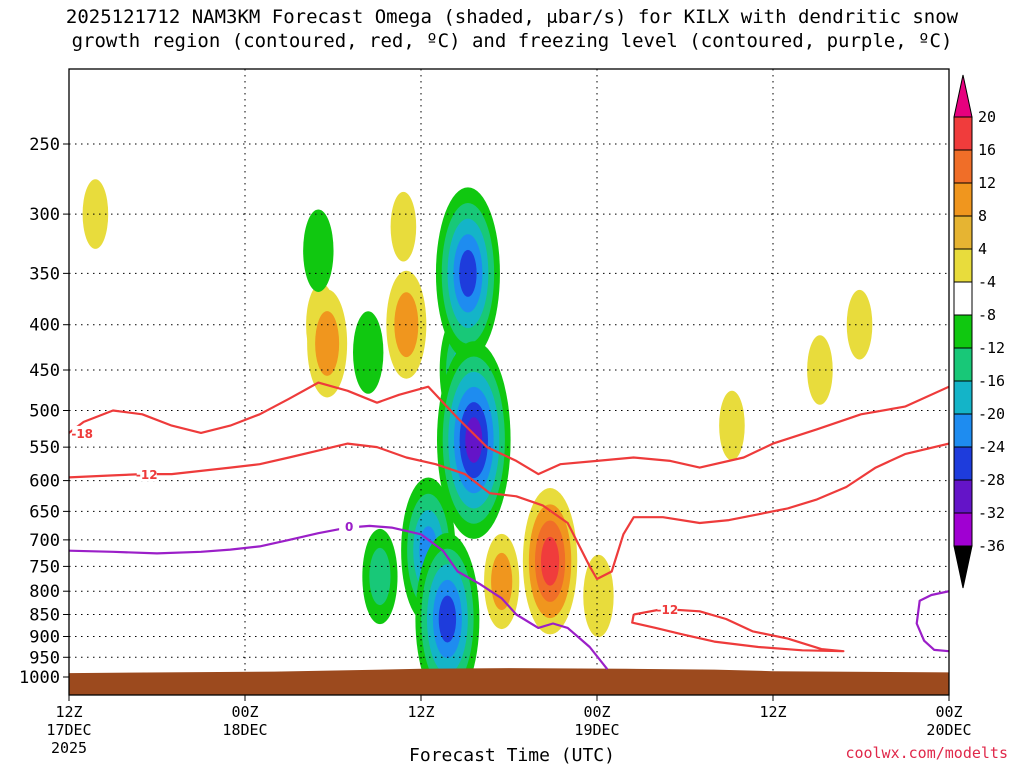 The image size is (1024, 768). What do you see at coordinates (982, 216) in the screenshot?
I see `colorbar-label-3: 8` at bounding box center [982, 216].